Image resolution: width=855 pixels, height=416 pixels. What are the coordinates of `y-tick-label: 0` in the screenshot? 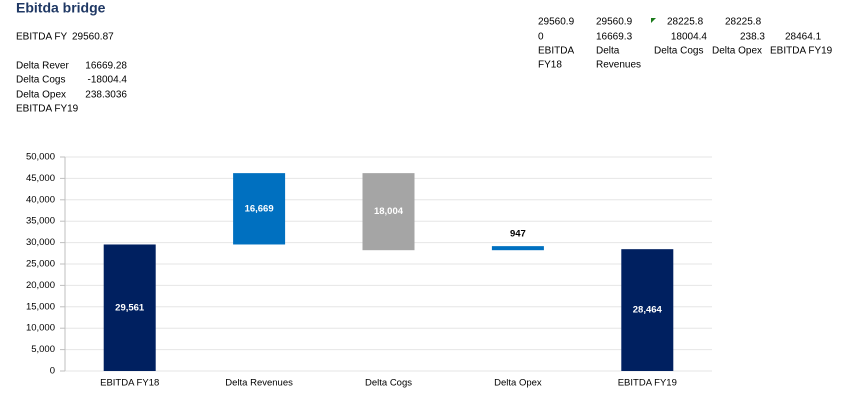 It's located at (52, 371).